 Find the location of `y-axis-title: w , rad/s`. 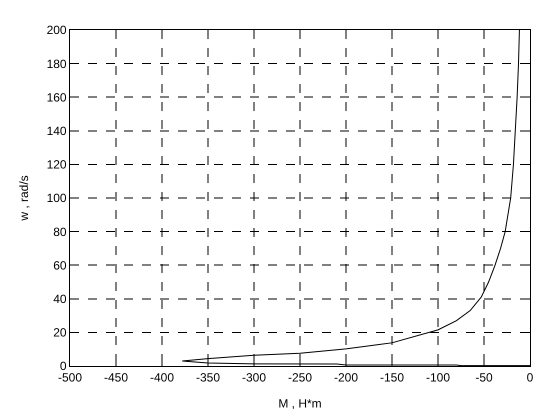

y-axis-title: w , rad/s is located at coordinates (23, 198).